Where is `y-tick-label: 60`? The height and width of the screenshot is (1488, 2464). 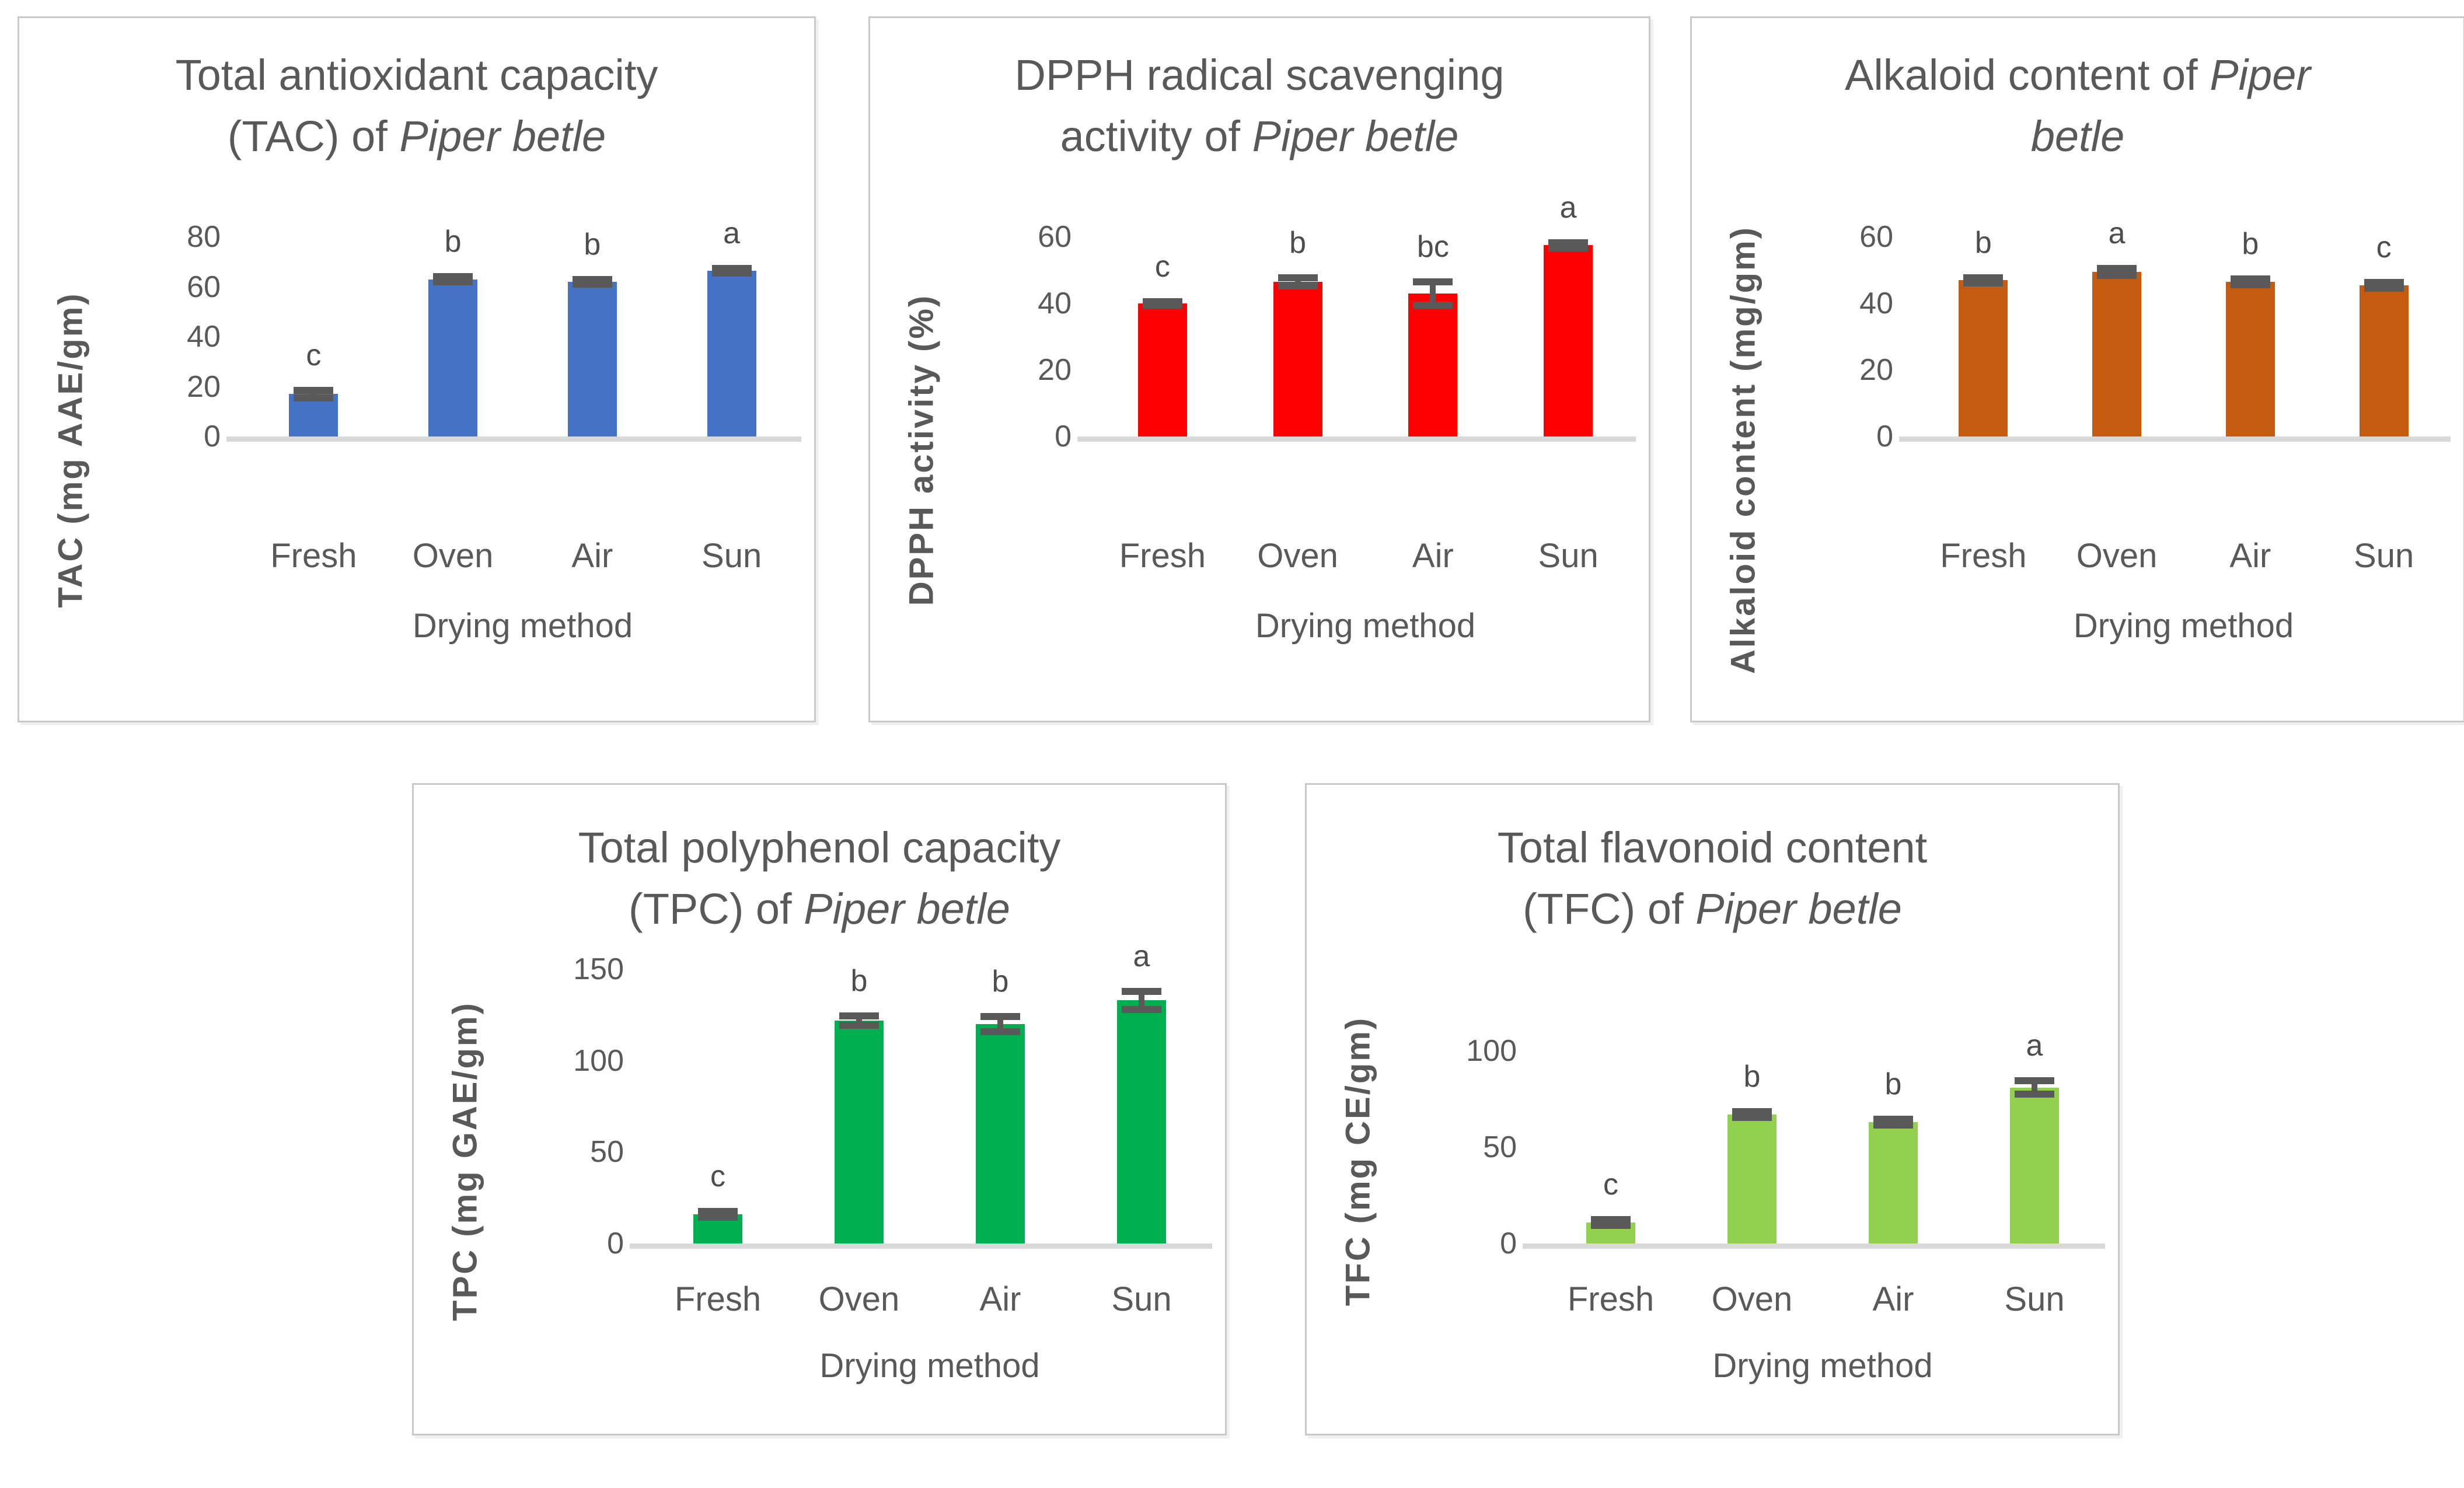 y-tick-label: 60 is located at coordinates (1055, 237).